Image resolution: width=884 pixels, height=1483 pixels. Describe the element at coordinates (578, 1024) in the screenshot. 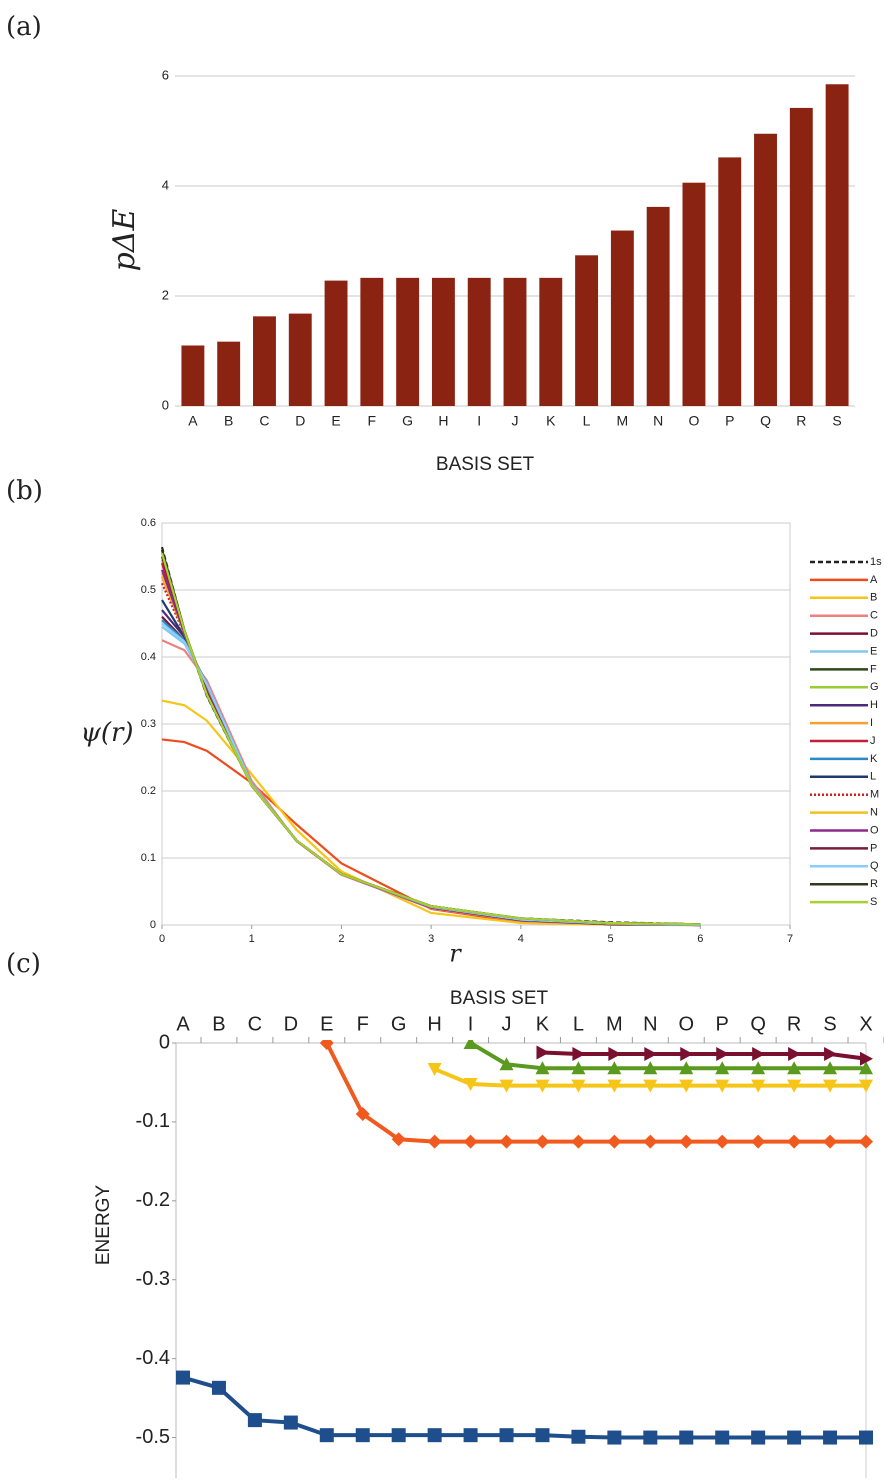

I see `x-tick-label: L` at that location.